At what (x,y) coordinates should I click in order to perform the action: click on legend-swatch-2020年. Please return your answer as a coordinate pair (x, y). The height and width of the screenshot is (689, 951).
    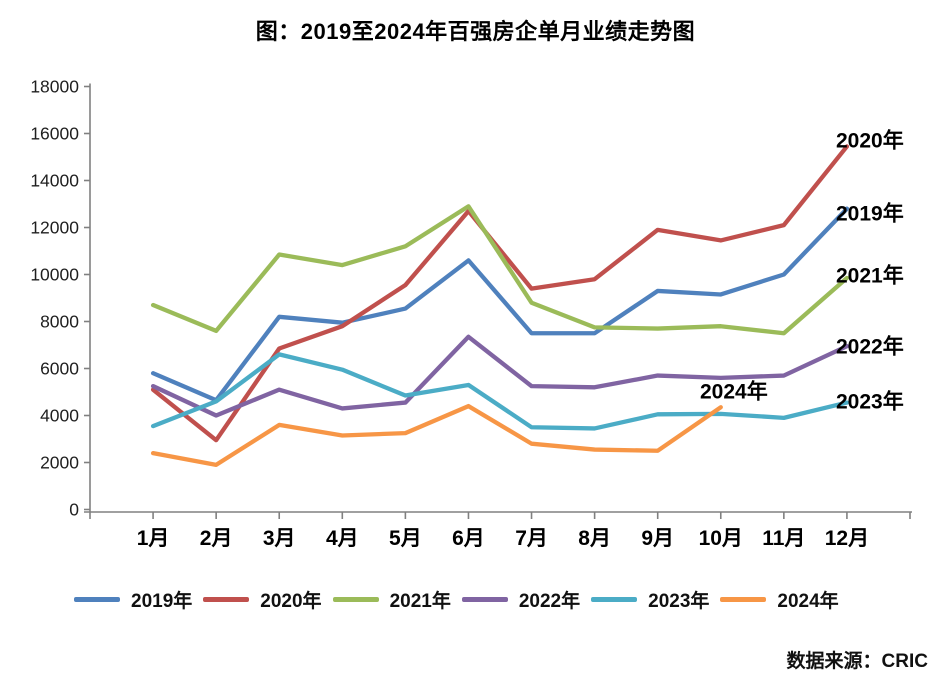
    Looking at the image, I should click on (226, 599).